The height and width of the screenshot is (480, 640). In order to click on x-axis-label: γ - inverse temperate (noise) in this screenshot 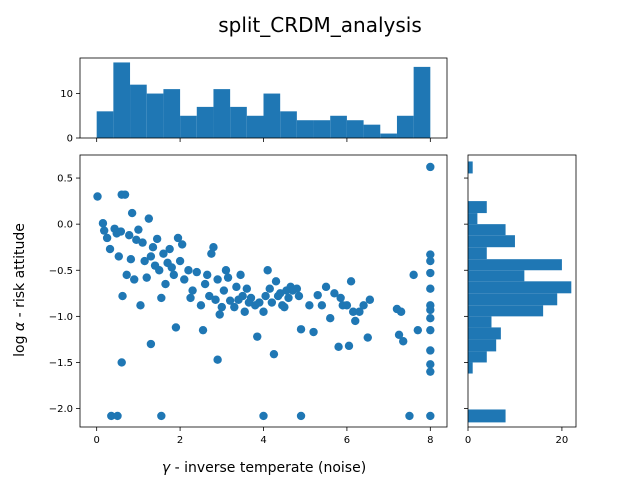, I will do `click(264, 468)`.